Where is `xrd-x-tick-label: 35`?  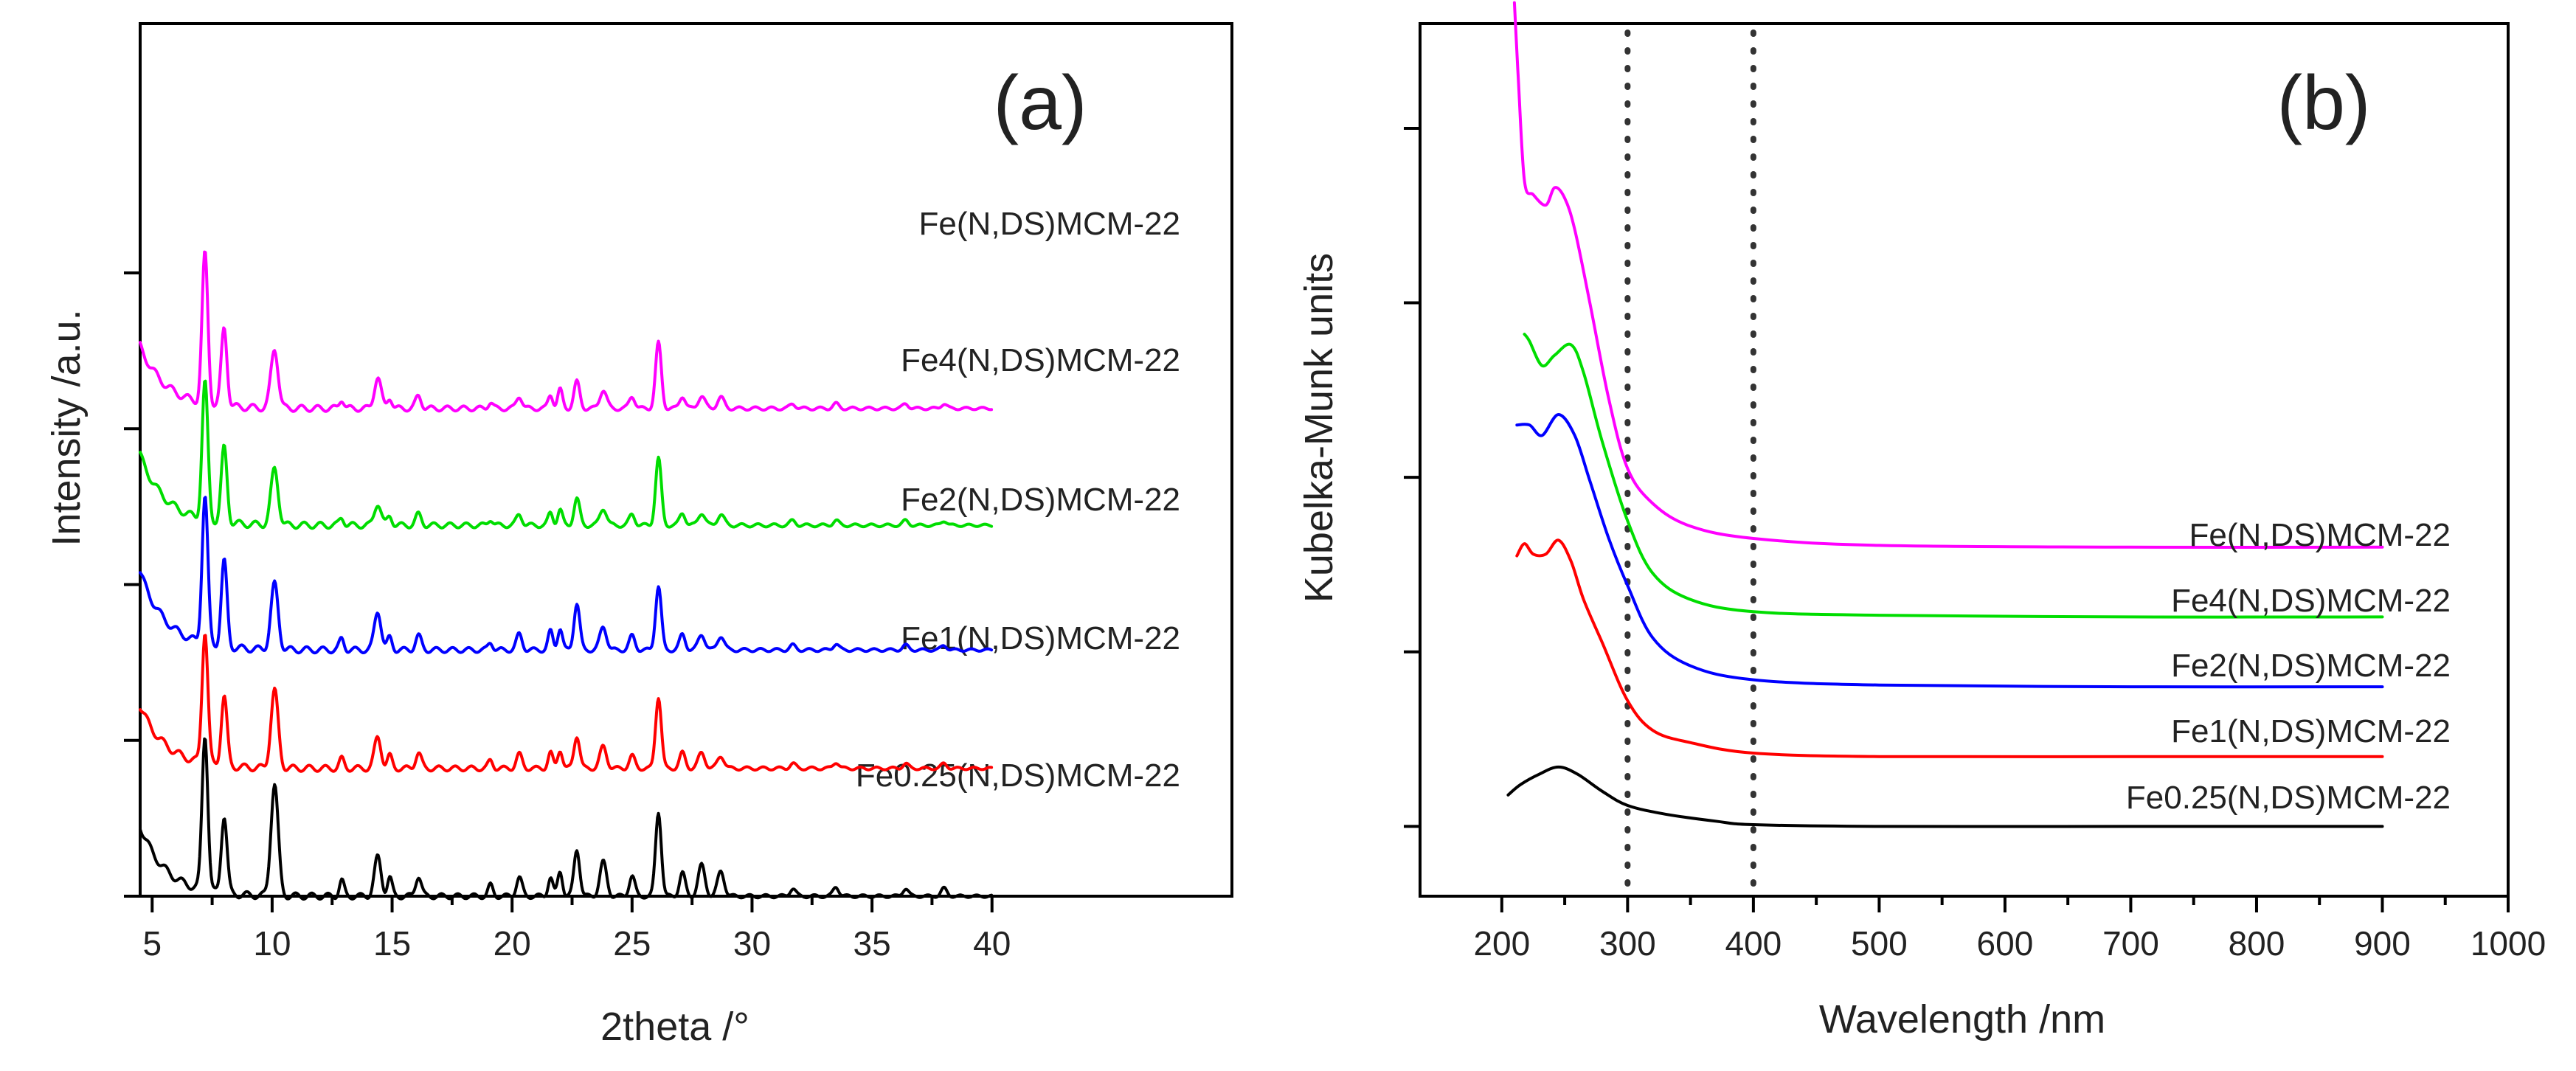
xrd-x-tick-label: 35 is located at coordinates (873, 943).